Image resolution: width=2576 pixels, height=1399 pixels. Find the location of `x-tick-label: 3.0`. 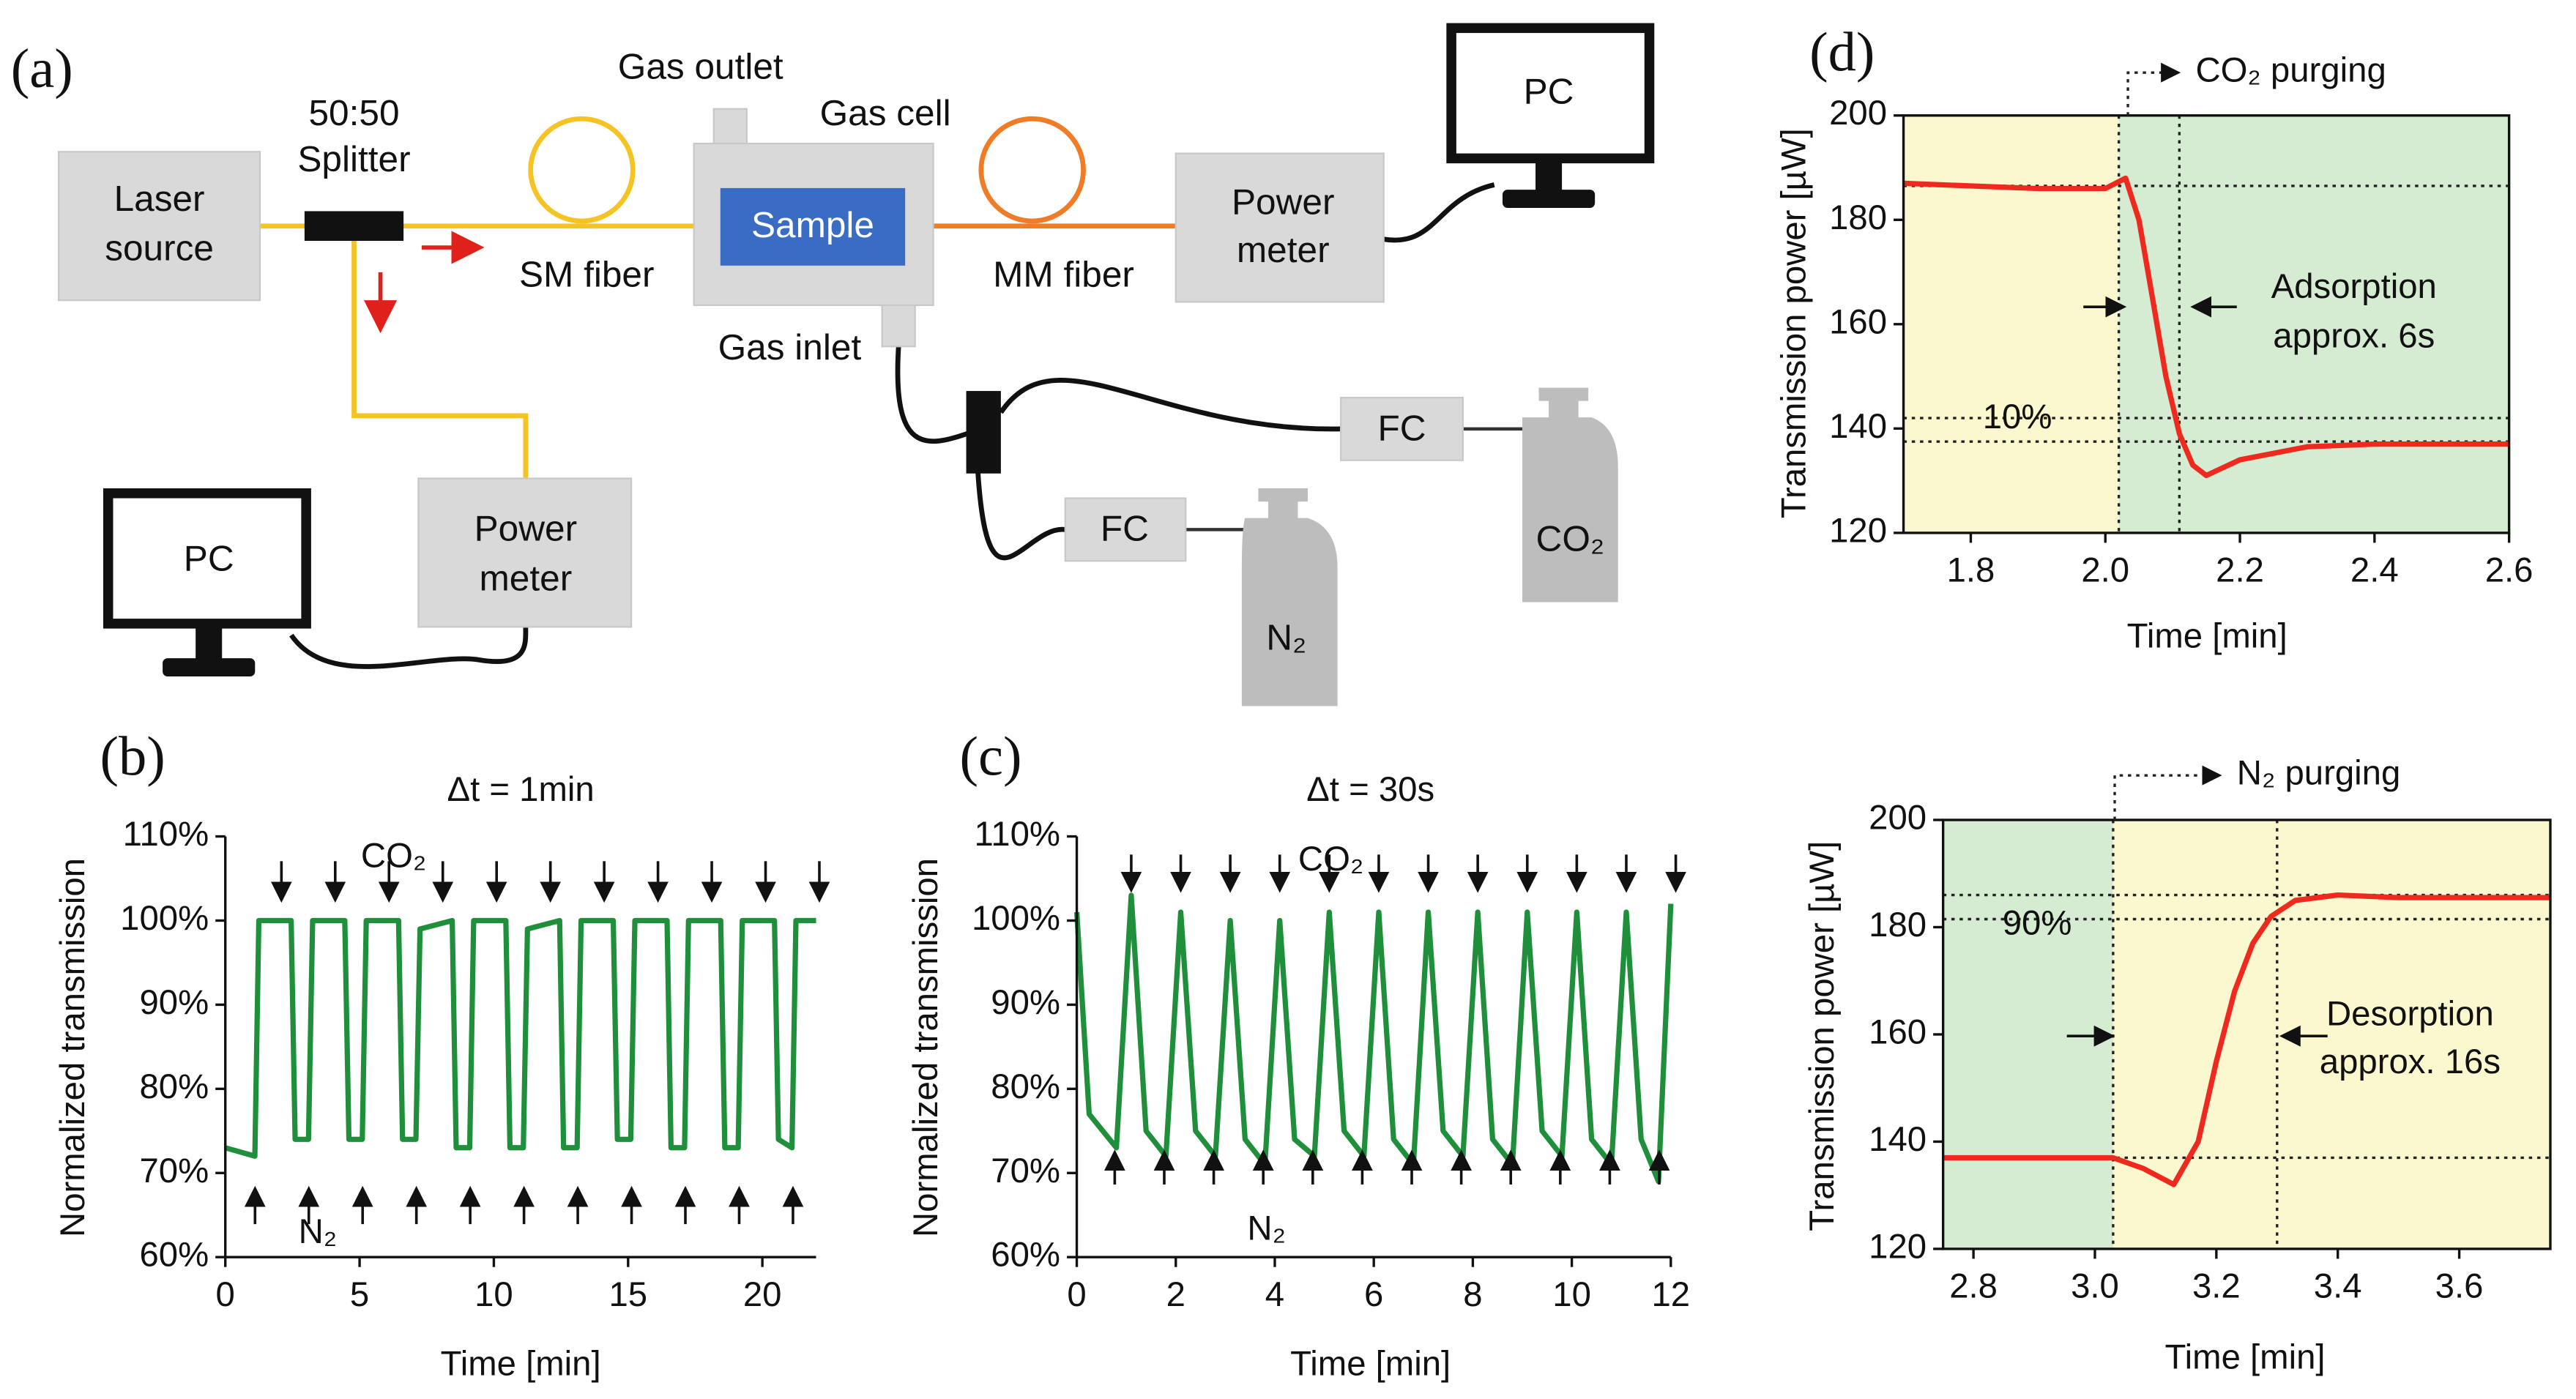

x-tick-label: 3.0 is located at coordinates (2095, 1286).